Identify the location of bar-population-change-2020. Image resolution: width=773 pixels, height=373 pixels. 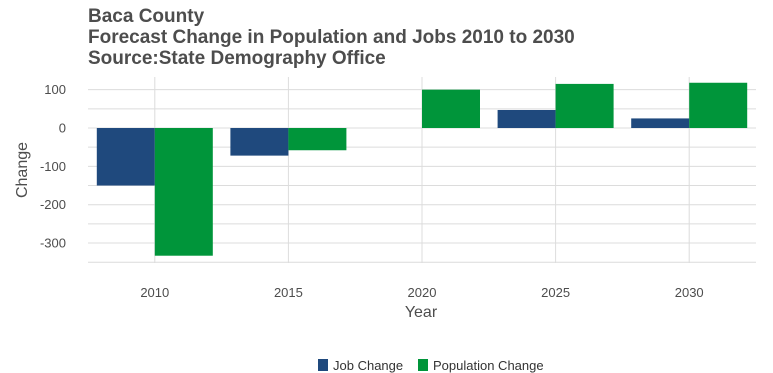
(451, 109).